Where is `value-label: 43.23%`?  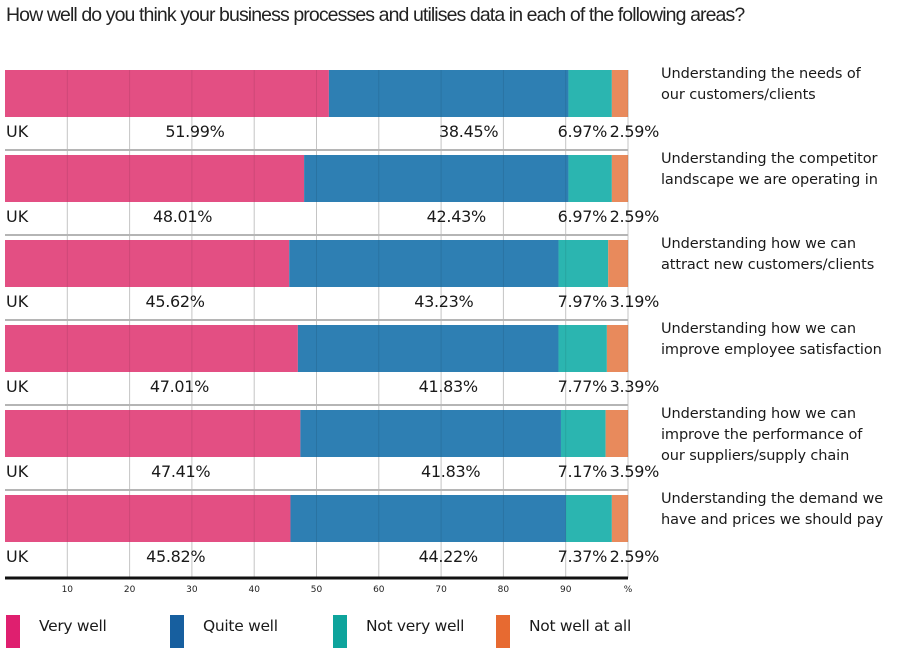
value-label: 43.23% is located at coordinates (443, 301).